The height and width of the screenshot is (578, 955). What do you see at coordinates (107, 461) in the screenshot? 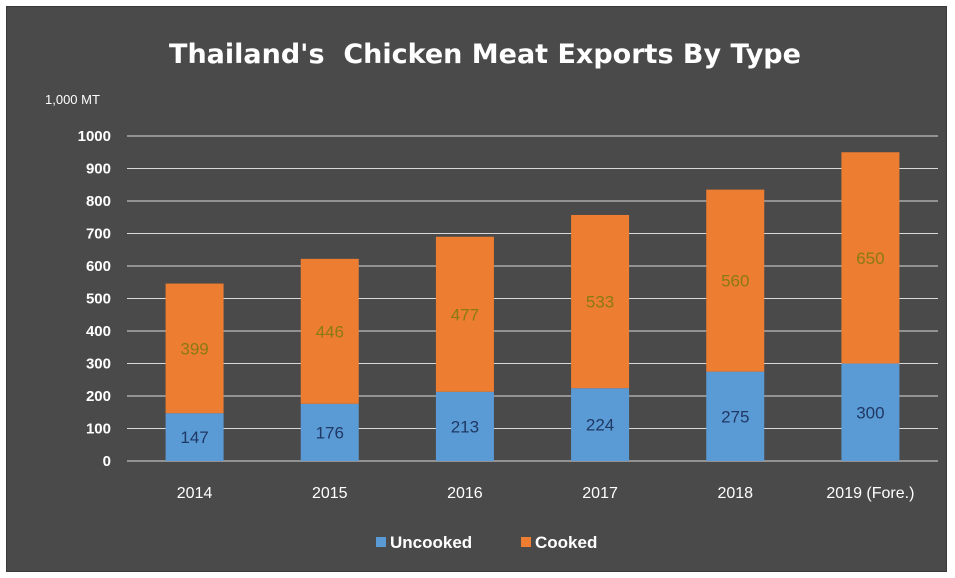
I see `y-tick-label: 0` at bounding box center [107, 461].